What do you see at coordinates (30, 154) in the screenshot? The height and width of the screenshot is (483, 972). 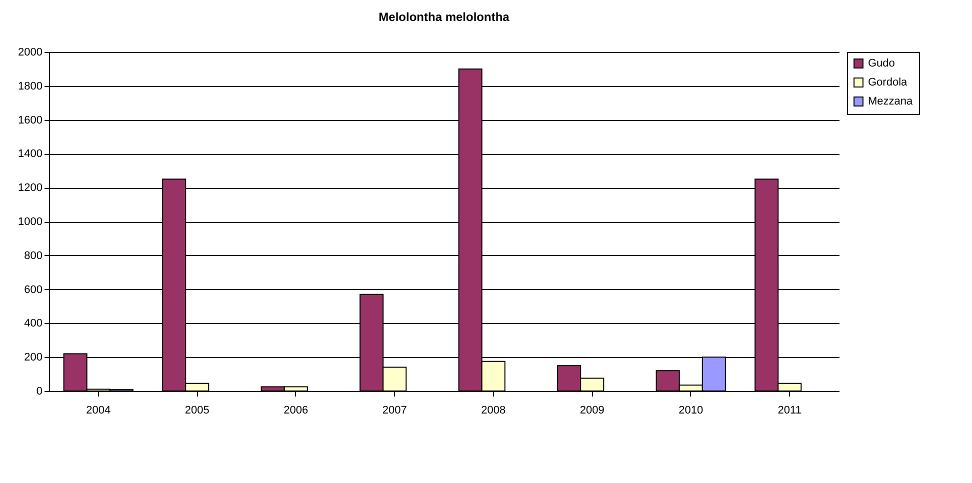 I see `y-tick-label: 1400` at bounding box center [30, 154].